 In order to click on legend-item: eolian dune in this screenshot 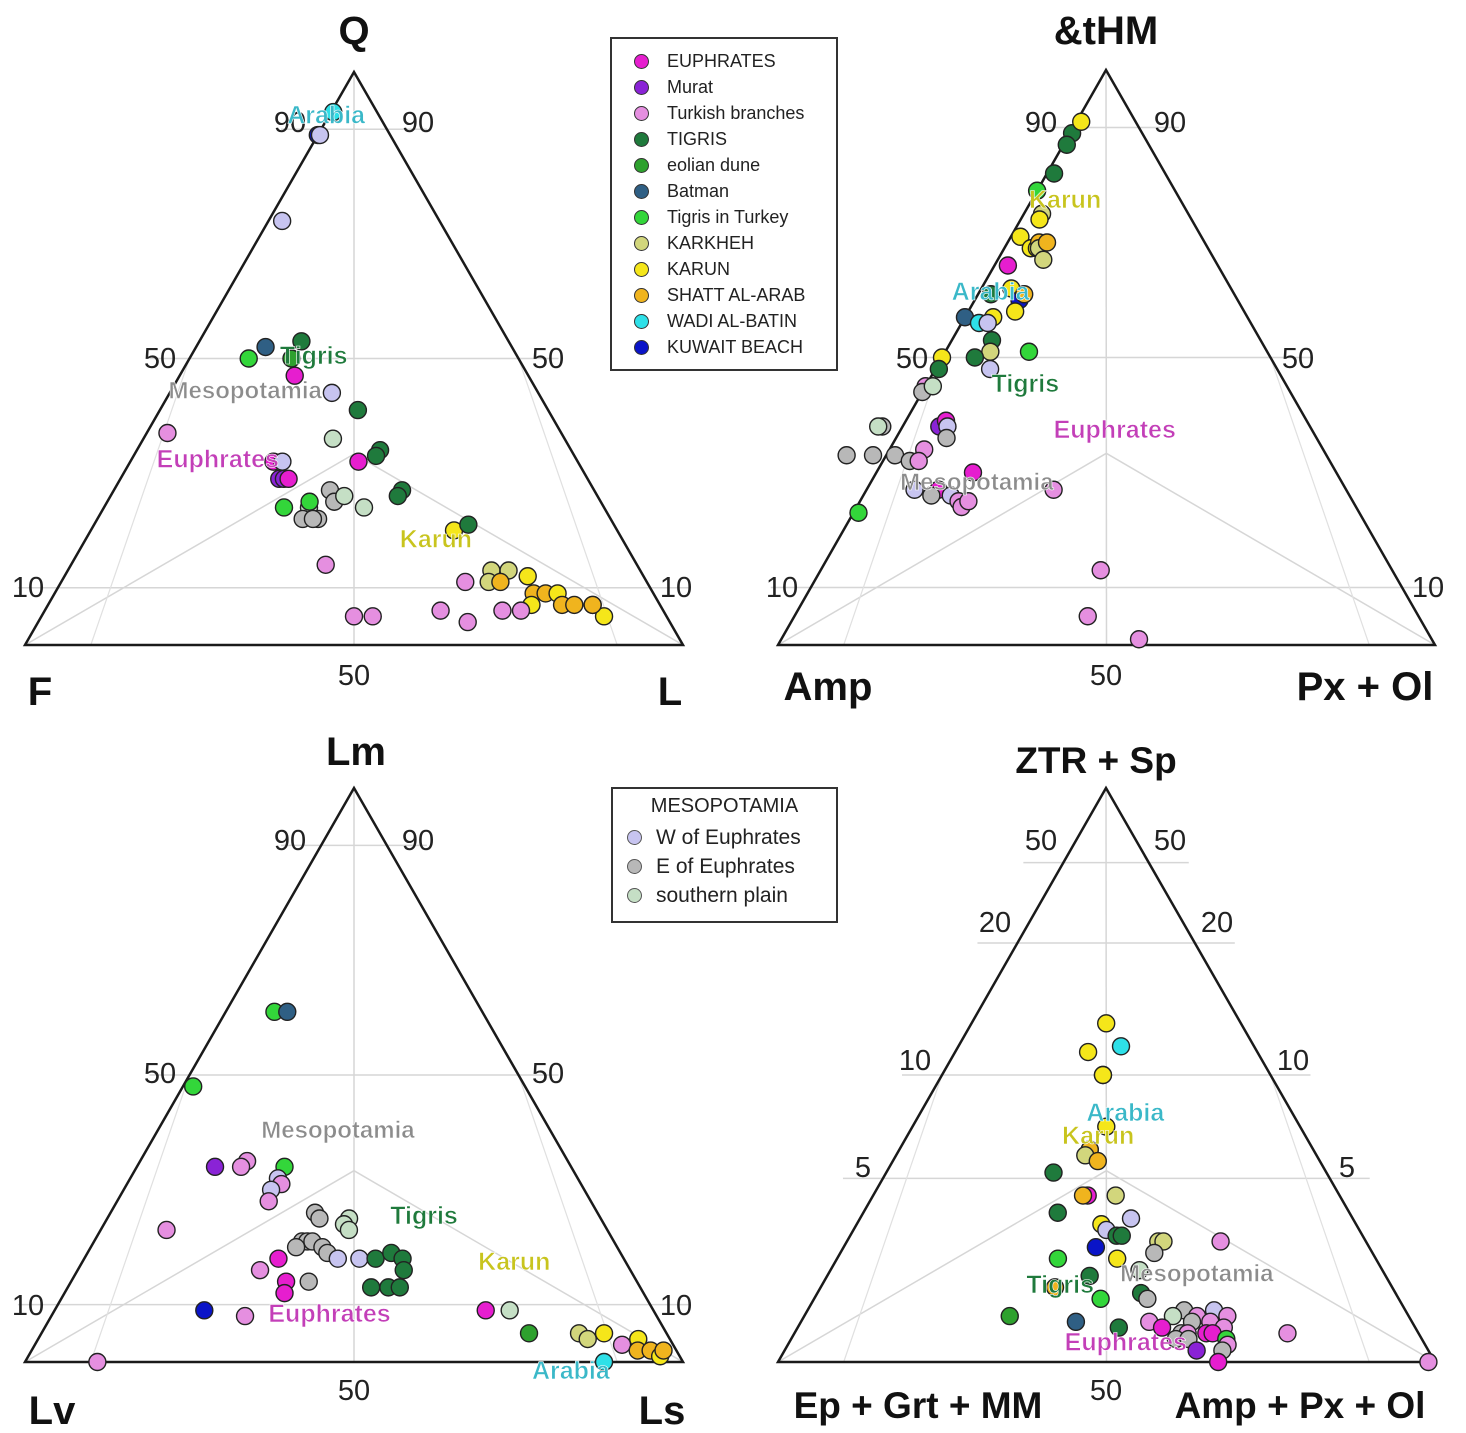, I will do `click(724, 165)`.